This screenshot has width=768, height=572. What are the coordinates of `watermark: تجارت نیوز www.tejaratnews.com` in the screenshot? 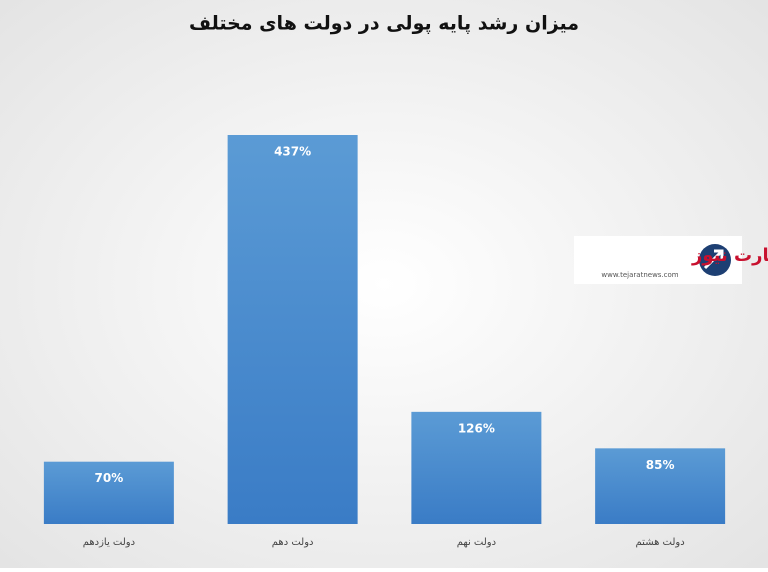 It's located at (671, 260).